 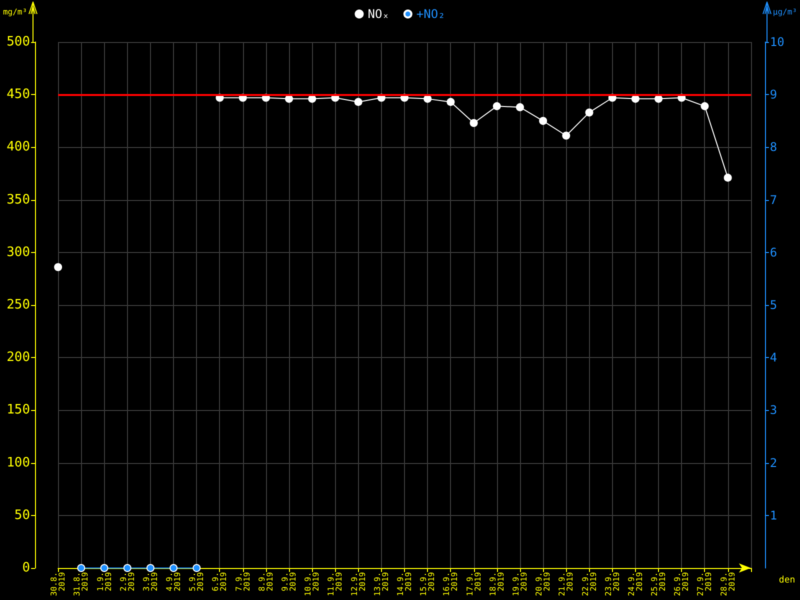 I want to click on y-axis-title: mg/m³, so click(x=15, y=12).